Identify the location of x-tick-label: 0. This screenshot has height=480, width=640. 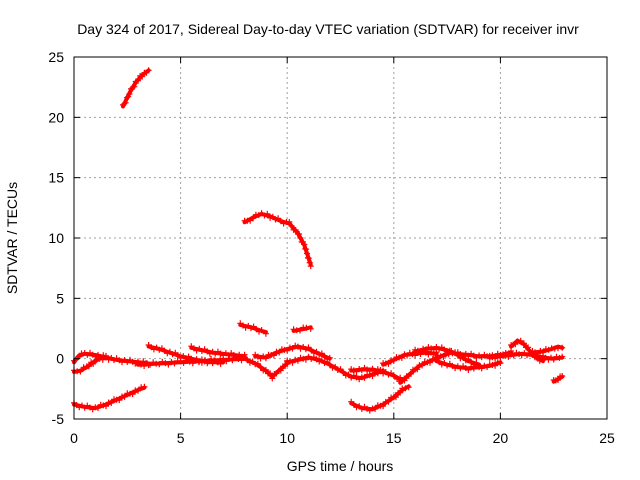
(74, 438).